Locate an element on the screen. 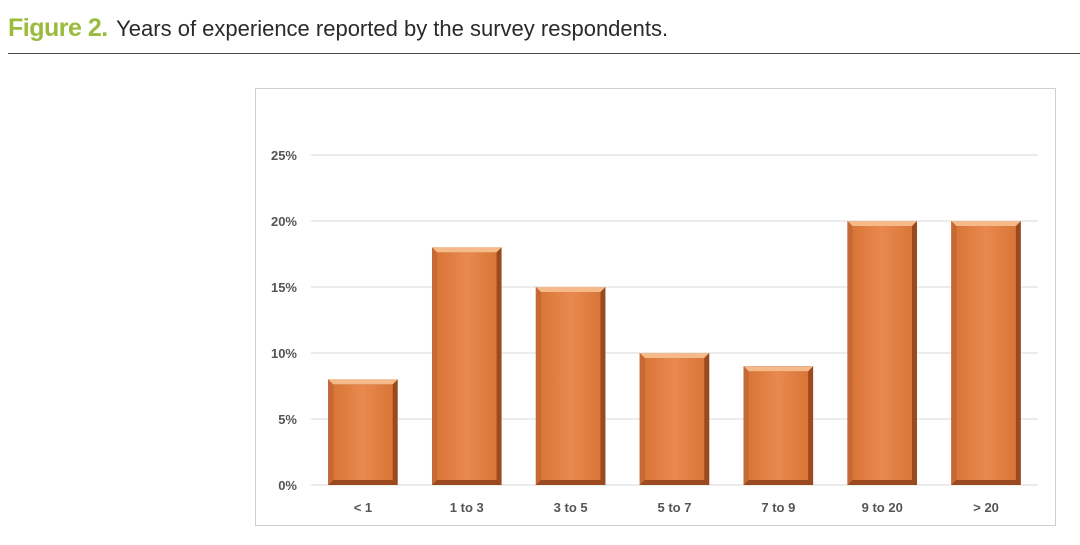 This screenshot has height=545, width=1080. y-tick-label: 25% is located at coordinates (284, 155).